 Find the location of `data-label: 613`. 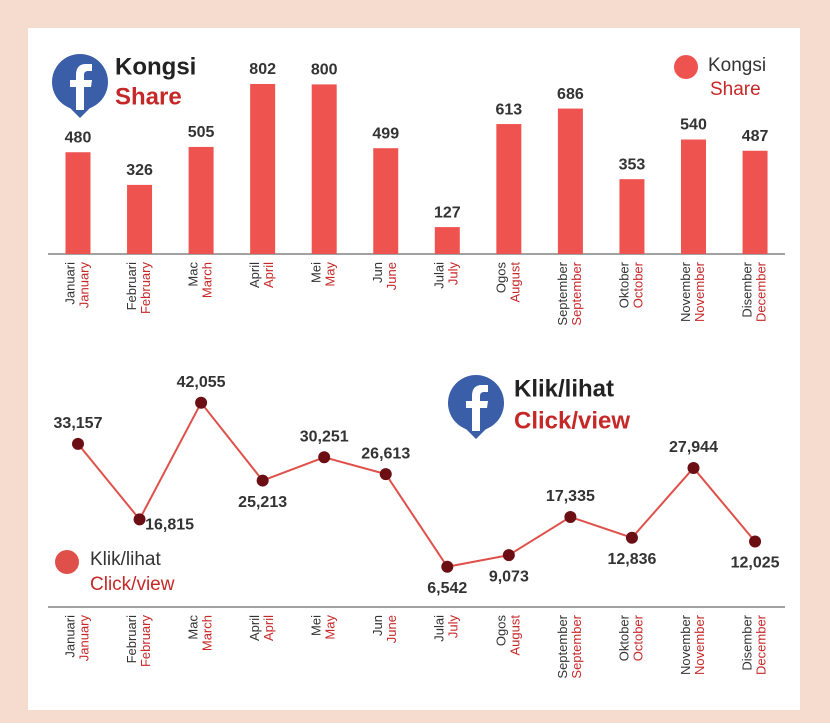

data-label: 613 is located at coordinates (508, 109).